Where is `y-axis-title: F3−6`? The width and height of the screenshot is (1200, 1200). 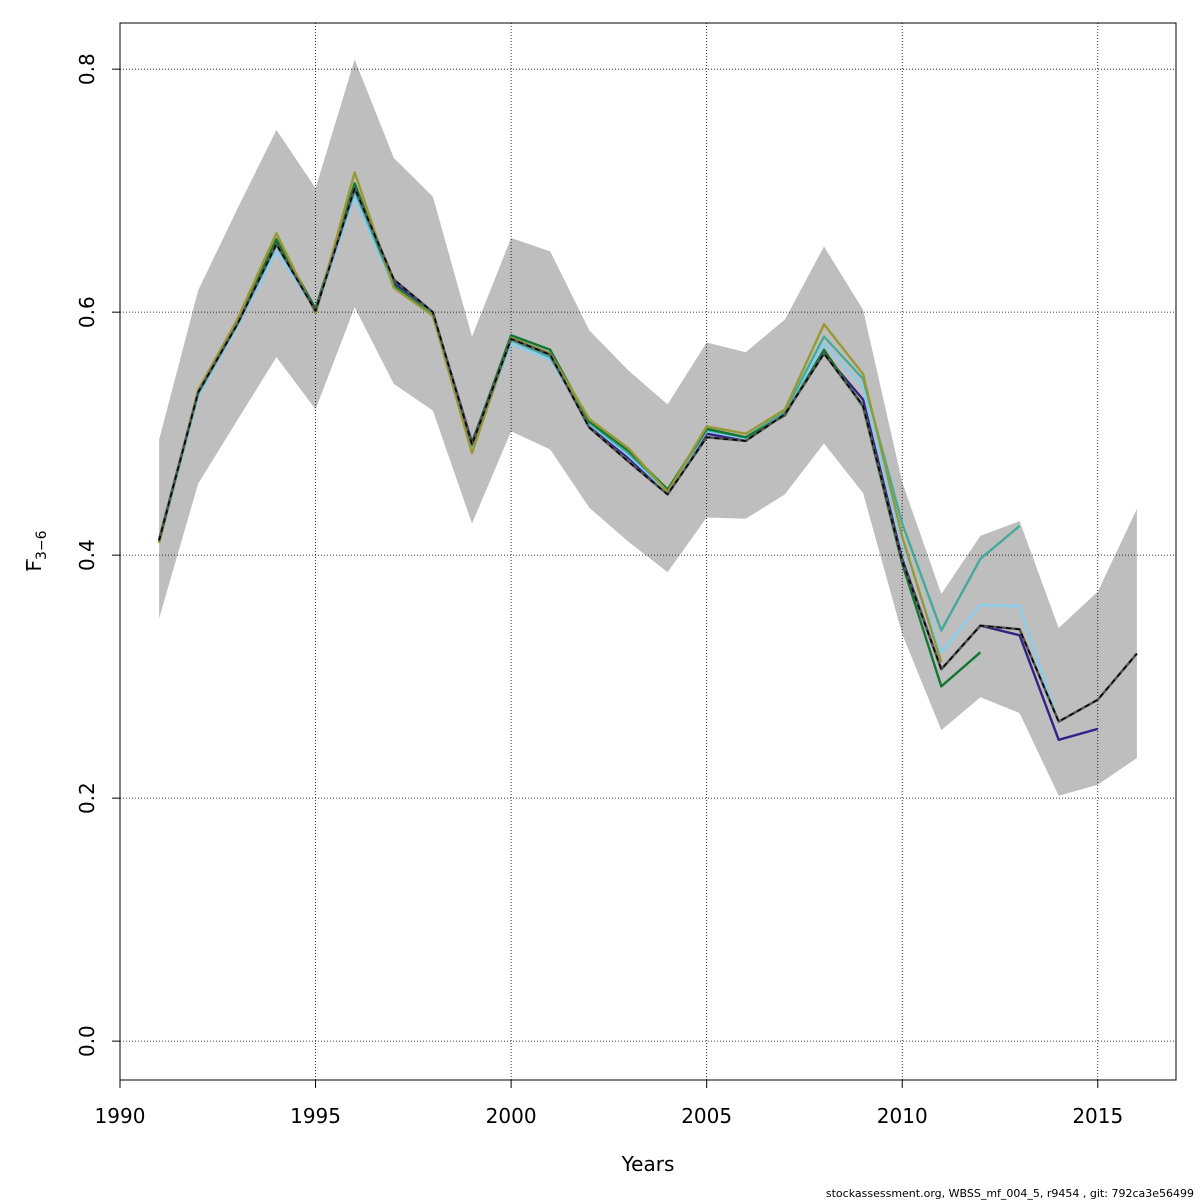 y-axis-title: F3−6 is located at coordinates (36, 550).